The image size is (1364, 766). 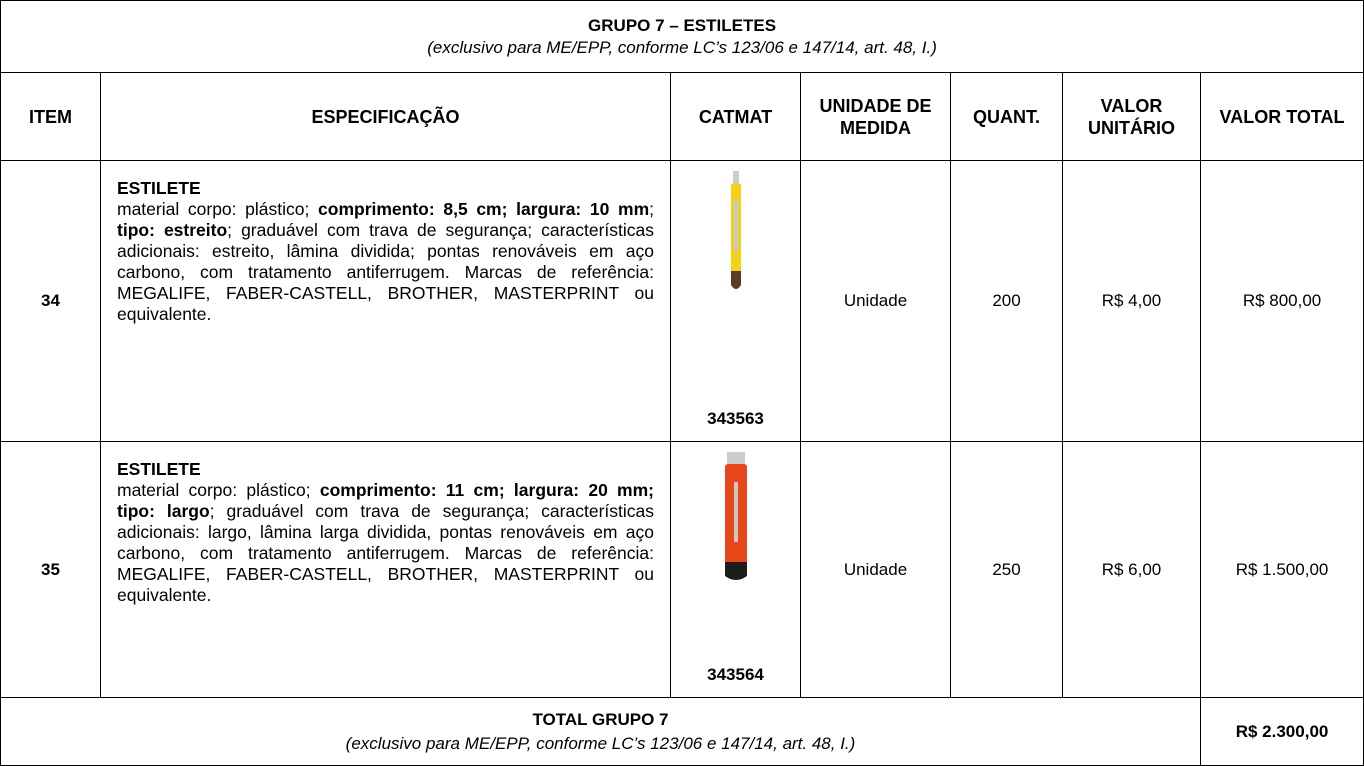 I want to click on catmat-box: 343563, so click(x=735, y=301).